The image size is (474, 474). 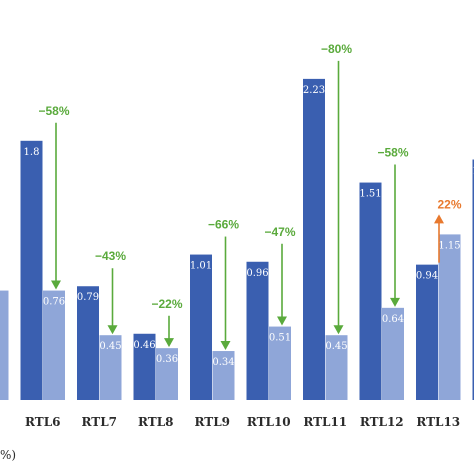 What do you see at coordinates (223, 362) in the screenshot?
I see `value-label-after: 0.34` at bounding box center [223, 362].